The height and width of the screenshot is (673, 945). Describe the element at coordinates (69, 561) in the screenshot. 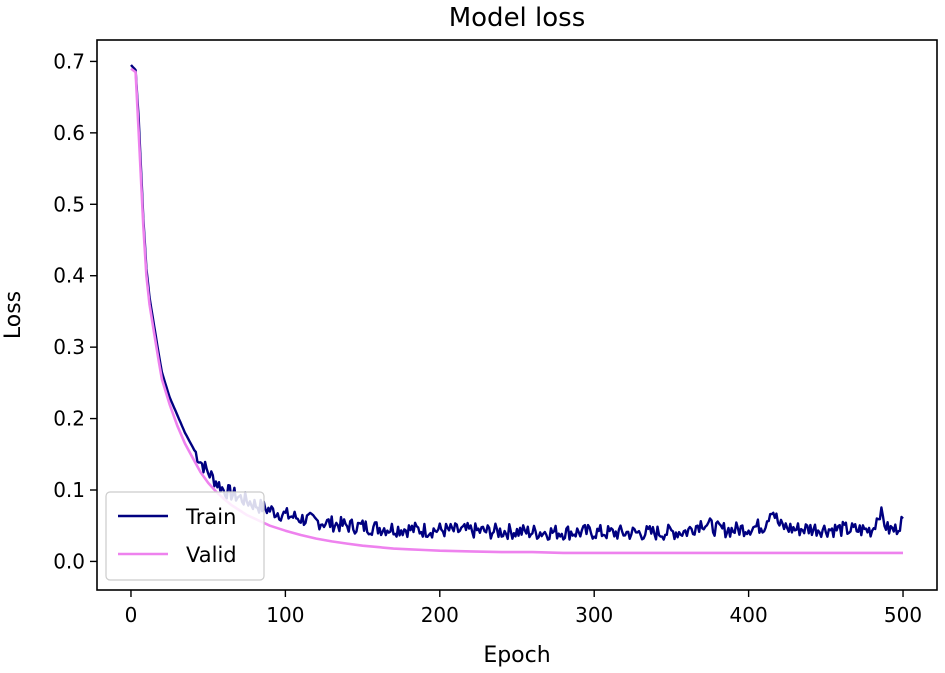

I see `y-tick-label: 0.0` at that location.